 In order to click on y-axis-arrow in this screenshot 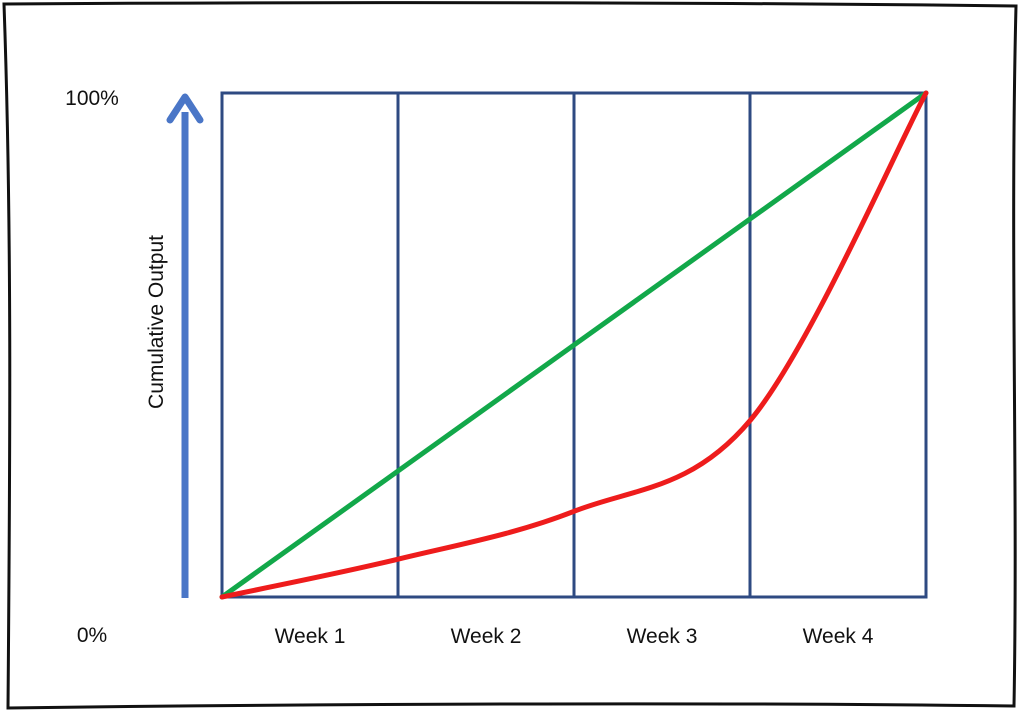, I will do `click(185, 345)`.